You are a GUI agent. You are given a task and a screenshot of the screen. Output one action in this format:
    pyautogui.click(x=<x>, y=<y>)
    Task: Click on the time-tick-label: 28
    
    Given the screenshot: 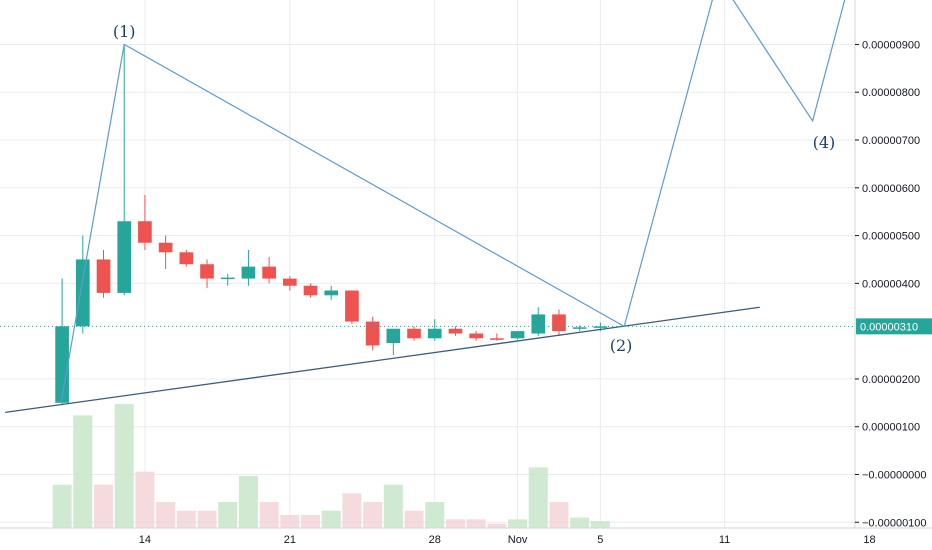 What is the action you would take?
    pyautogui.click(x=435, y=540)
    